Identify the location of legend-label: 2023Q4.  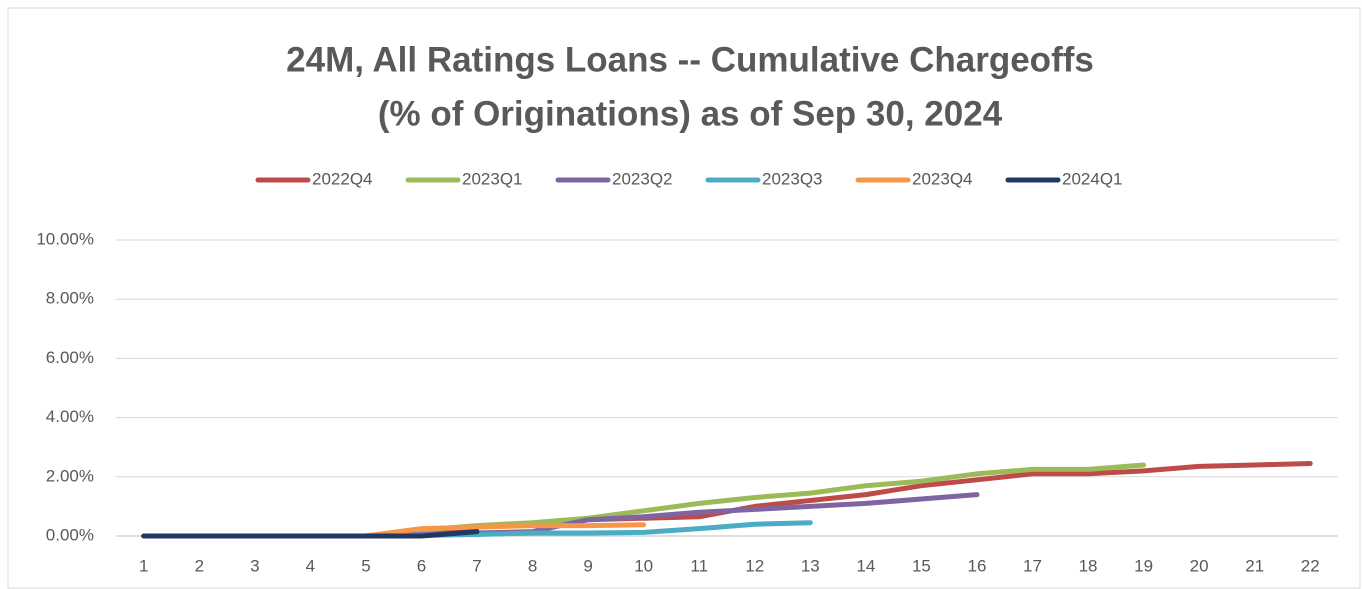
(942, 178).